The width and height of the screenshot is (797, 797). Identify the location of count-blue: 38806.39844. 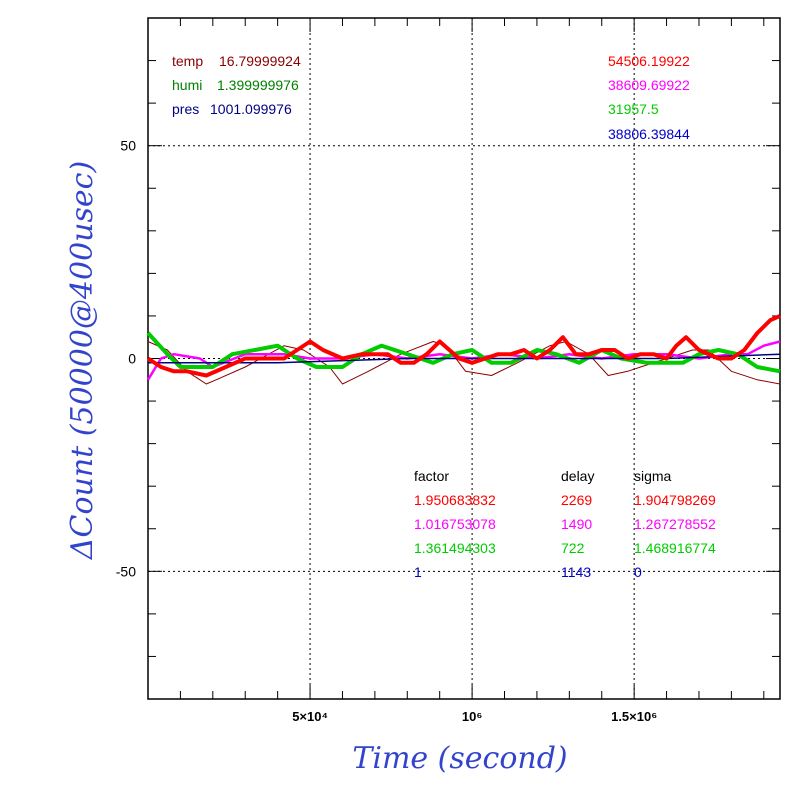
(649, 134).